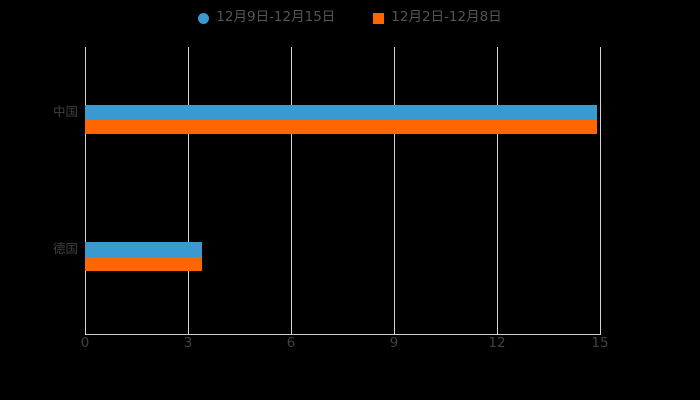  Describe the element at coordinates (600, 343) in the screenshot. I see `x-tick-label-15: 15` at that location.